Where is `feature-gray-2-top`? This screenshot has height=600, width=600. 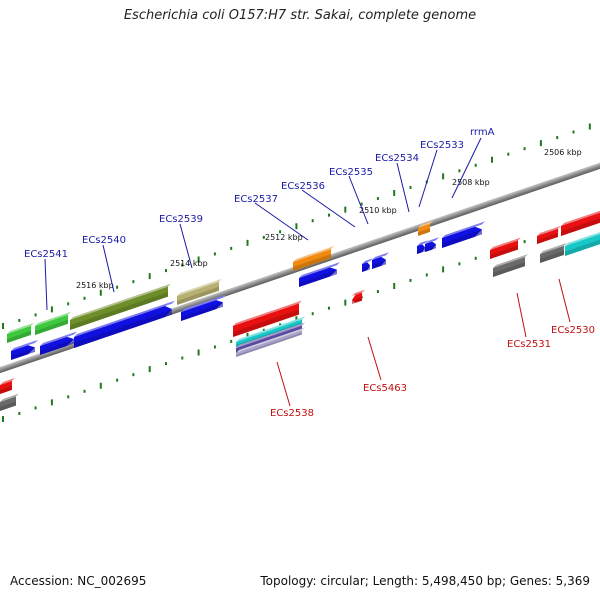 feature-gray-2-top is located at coordinates (553, 248).